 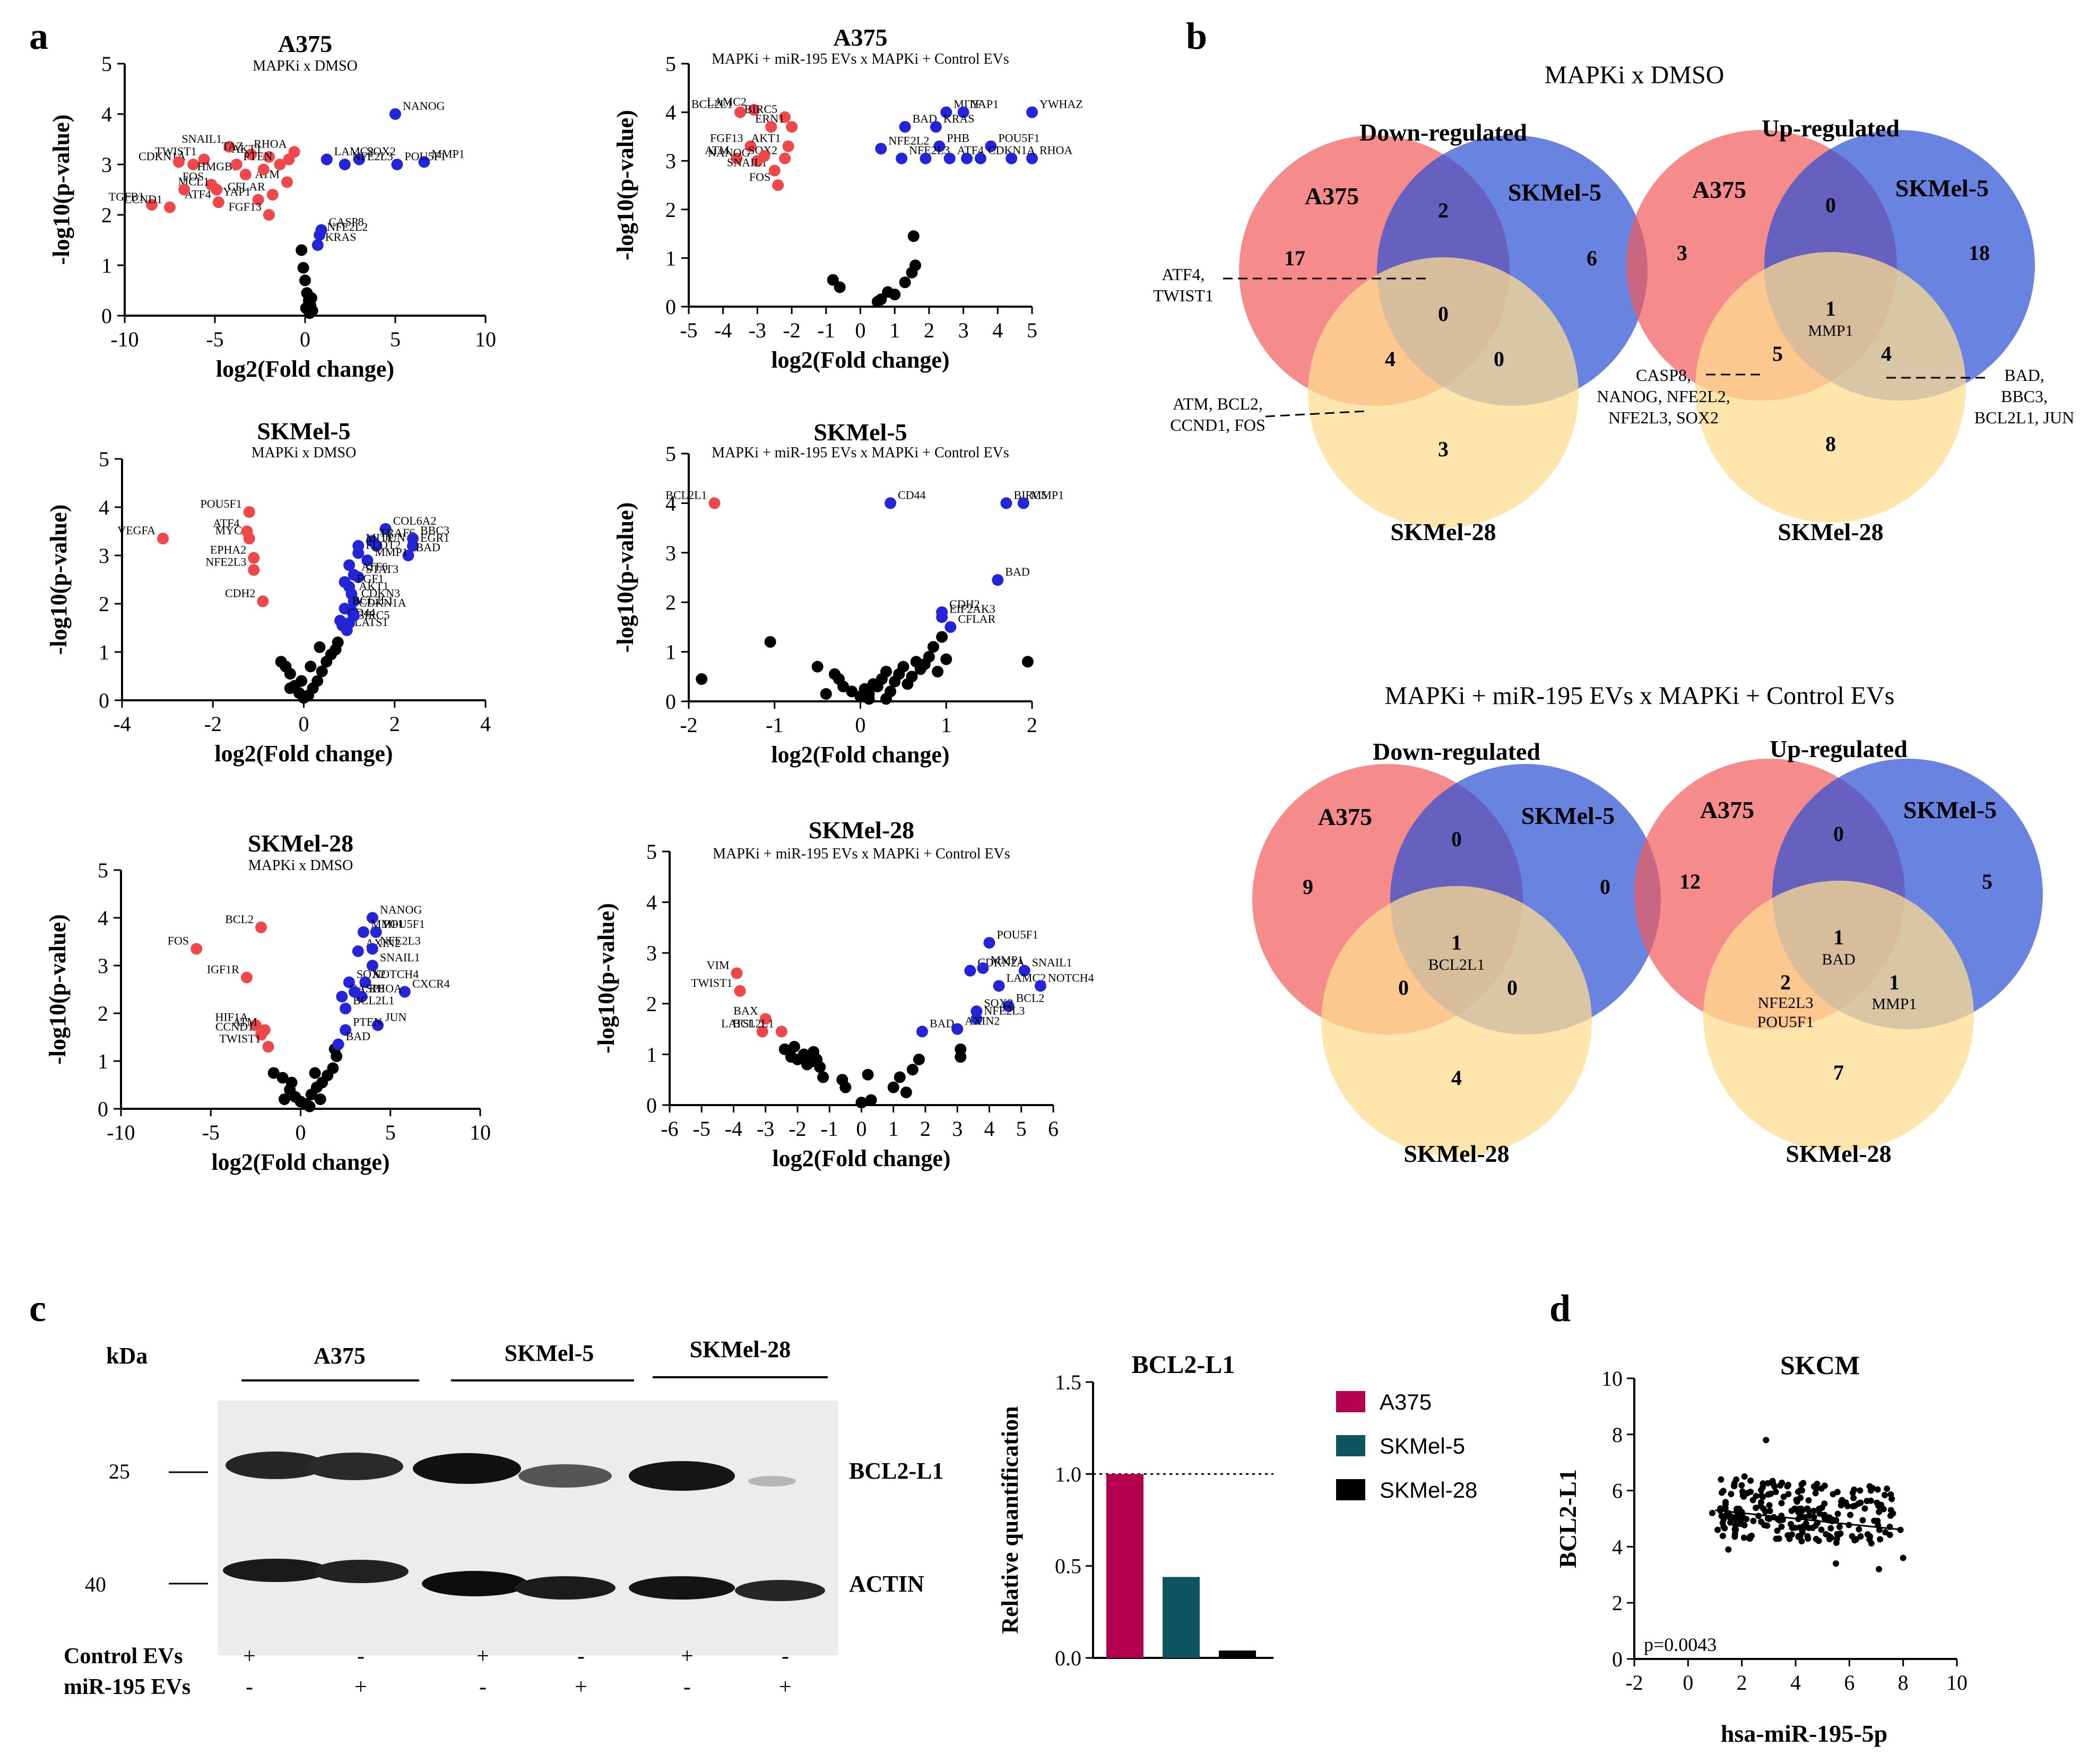 I want to click on venn-count-c: 8, so click(x=1830, y=444).